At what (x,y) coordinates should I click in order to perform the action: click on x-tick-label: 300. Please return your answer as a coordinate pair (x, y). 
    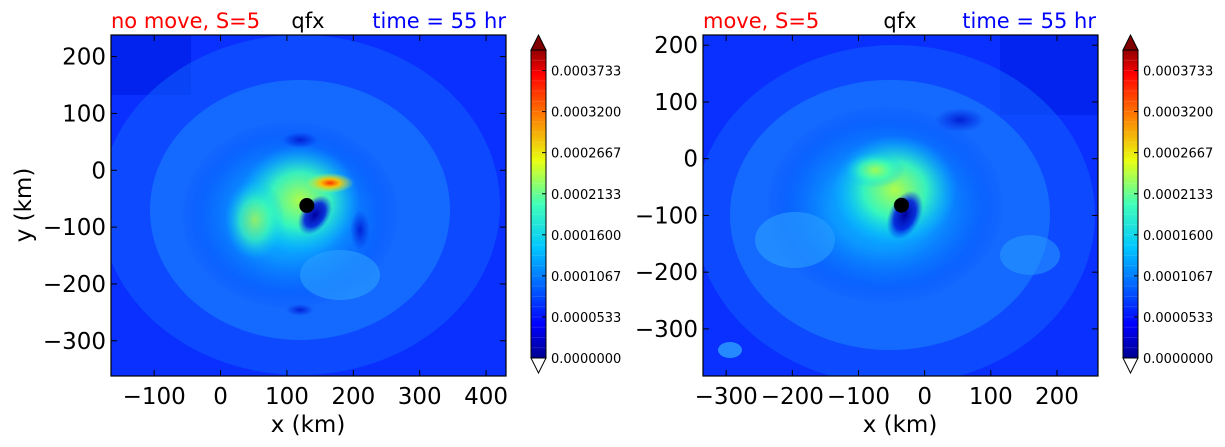
    Looking at the image, I should click on (420, 397).